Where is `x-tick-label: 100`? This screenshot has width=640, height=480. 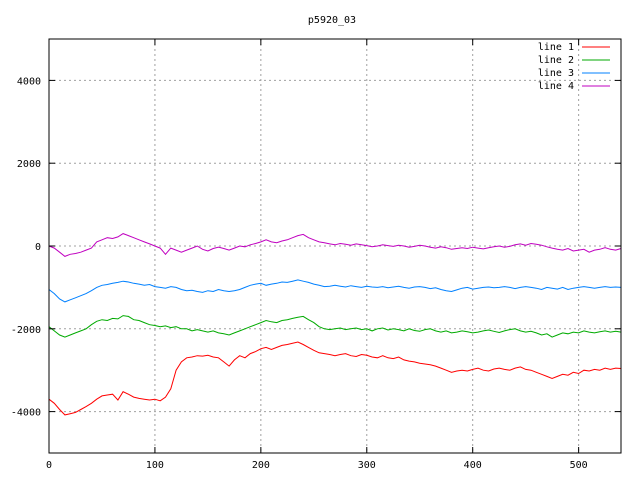 x-tick-label: 100 is located at coordinates (155, 465).